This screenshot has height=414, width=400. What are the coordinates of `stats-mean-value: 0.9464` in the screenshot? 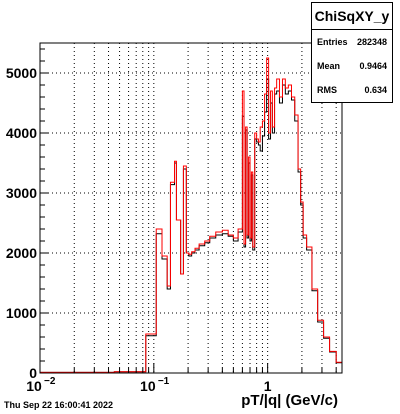 It's located at (373, 66).